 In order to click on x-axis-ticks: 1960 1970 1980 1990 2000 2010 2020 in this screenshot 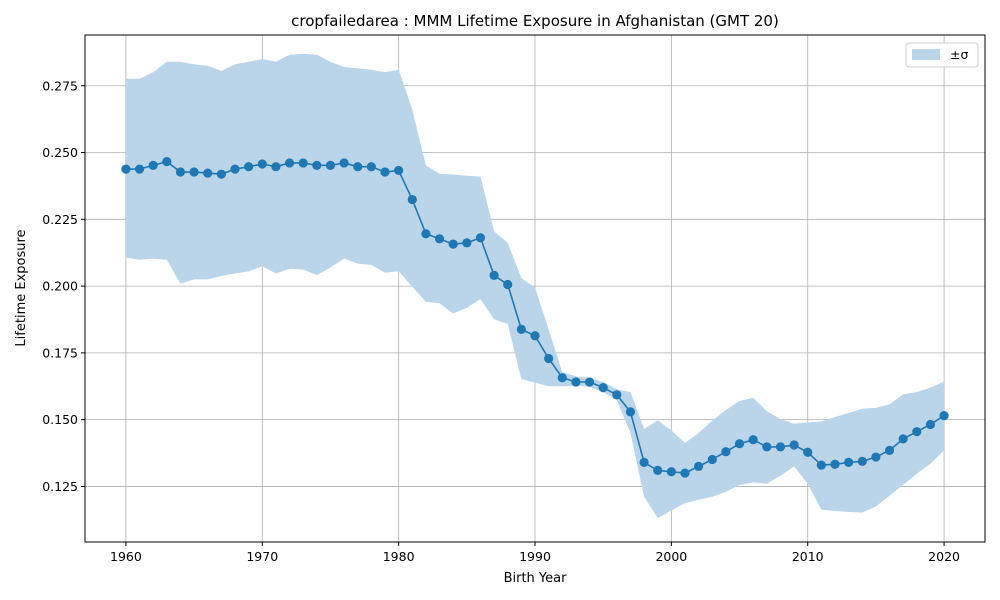, I will do `click(535, 553)`.